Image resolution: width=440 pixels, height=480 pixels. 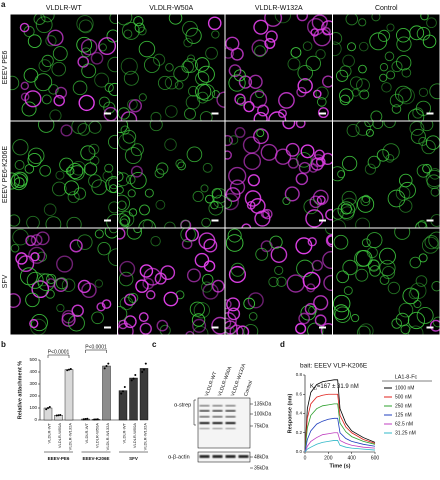 I want to click on y-tick-label: 0.2, so click(x=299, y=432).